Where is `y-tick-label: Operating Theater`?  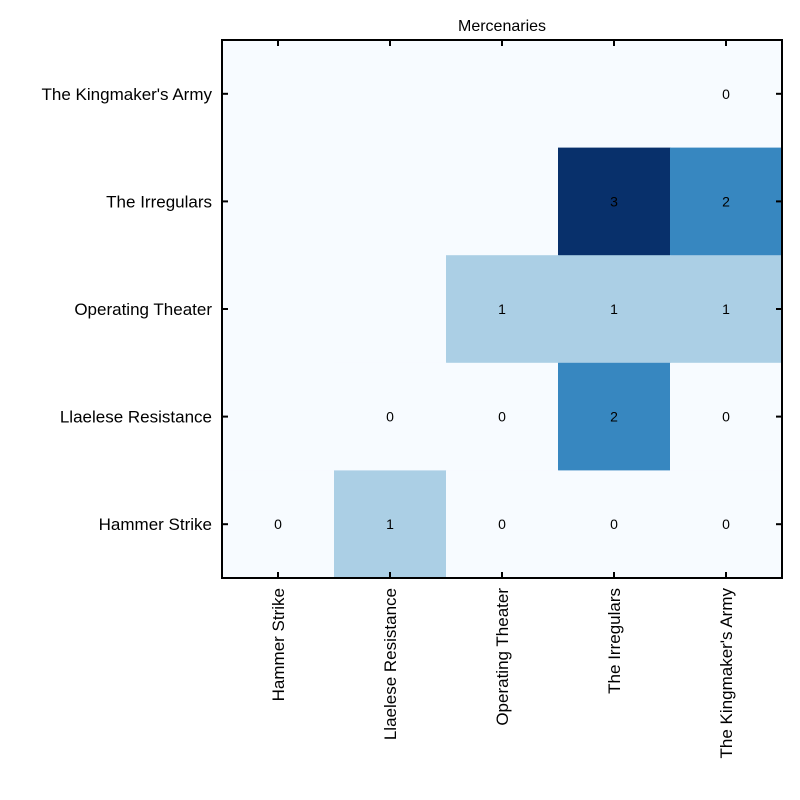
y-tick-label: Operating Theater is located at coordinates (143, 309).